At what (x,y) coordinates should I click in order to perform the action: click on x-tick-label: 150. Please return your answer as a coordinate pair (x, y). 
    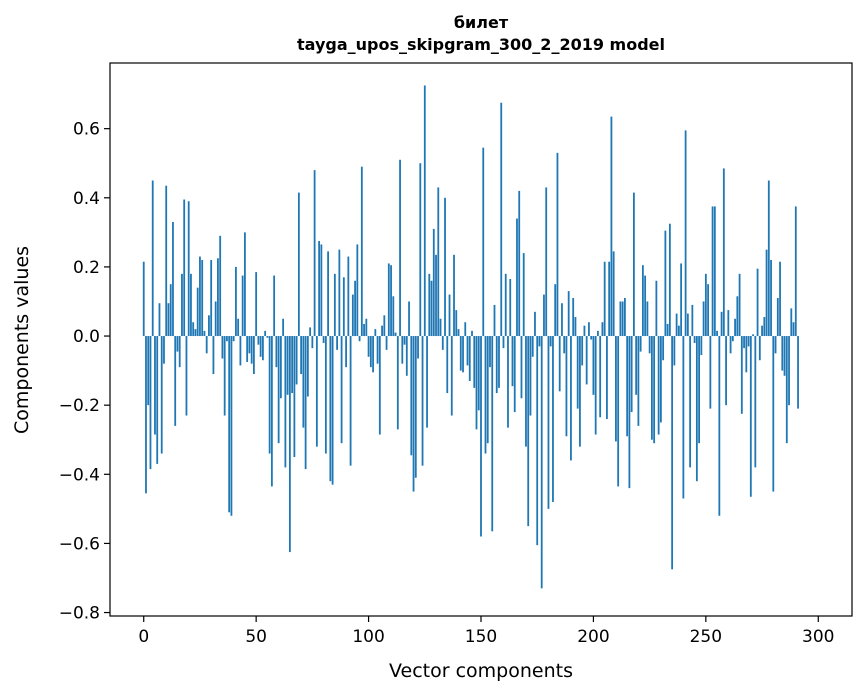
    Looking at the image, I should click on (481, 637).